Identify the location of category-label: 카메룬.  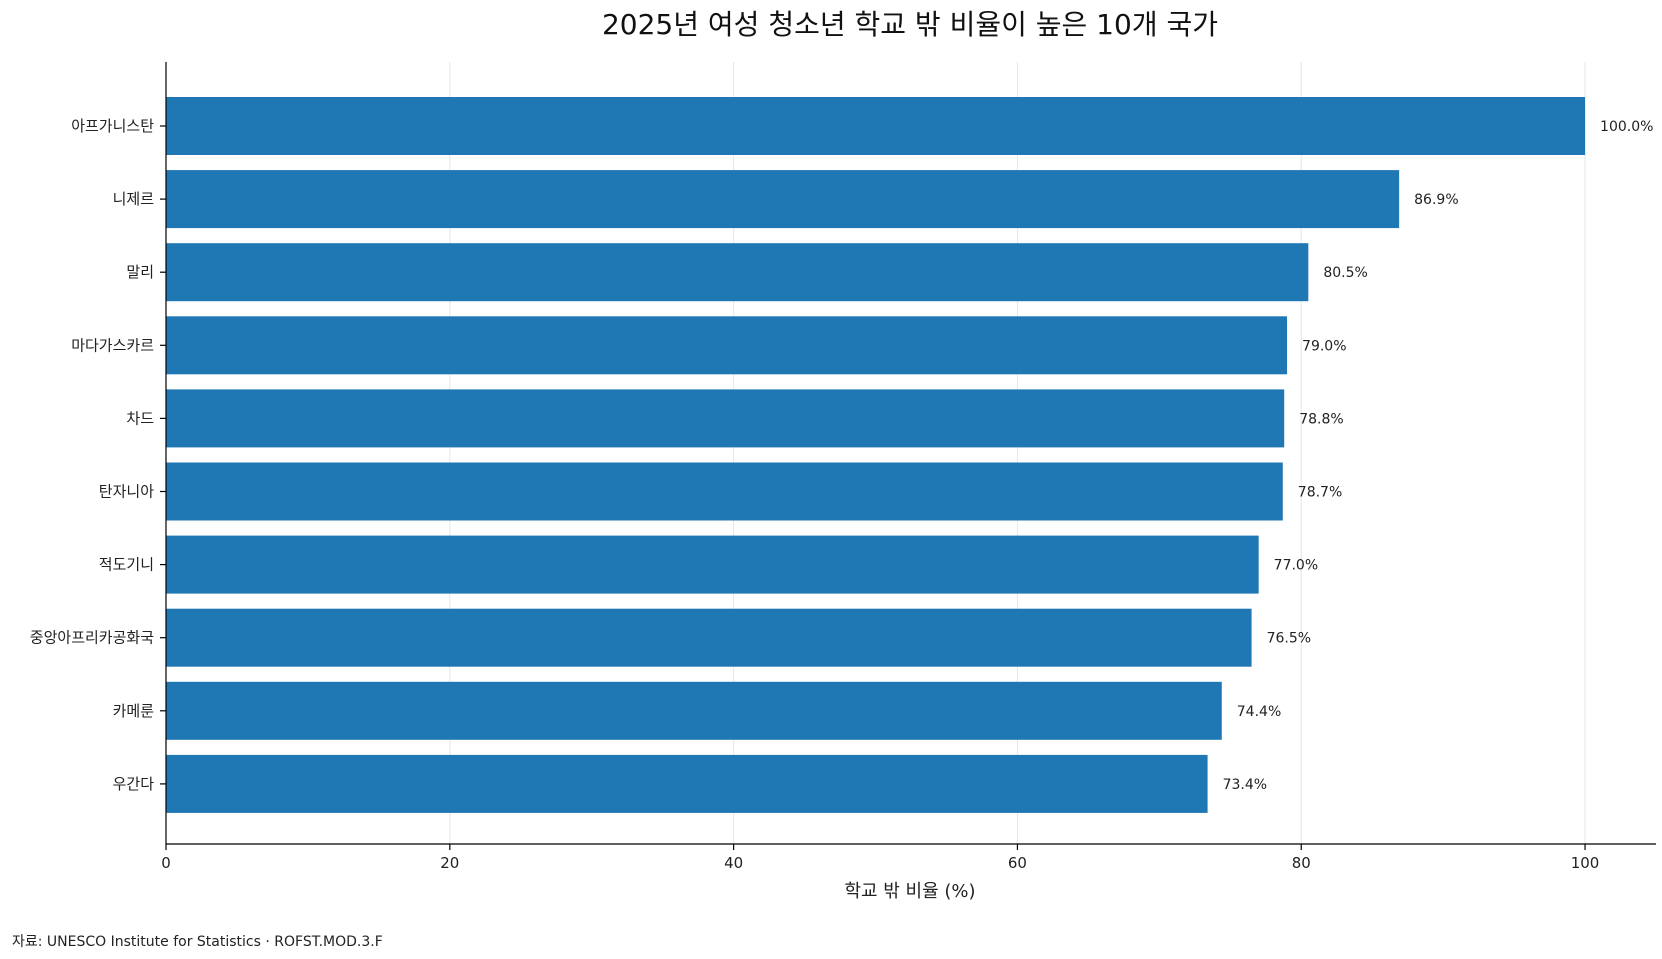
(134, 711).